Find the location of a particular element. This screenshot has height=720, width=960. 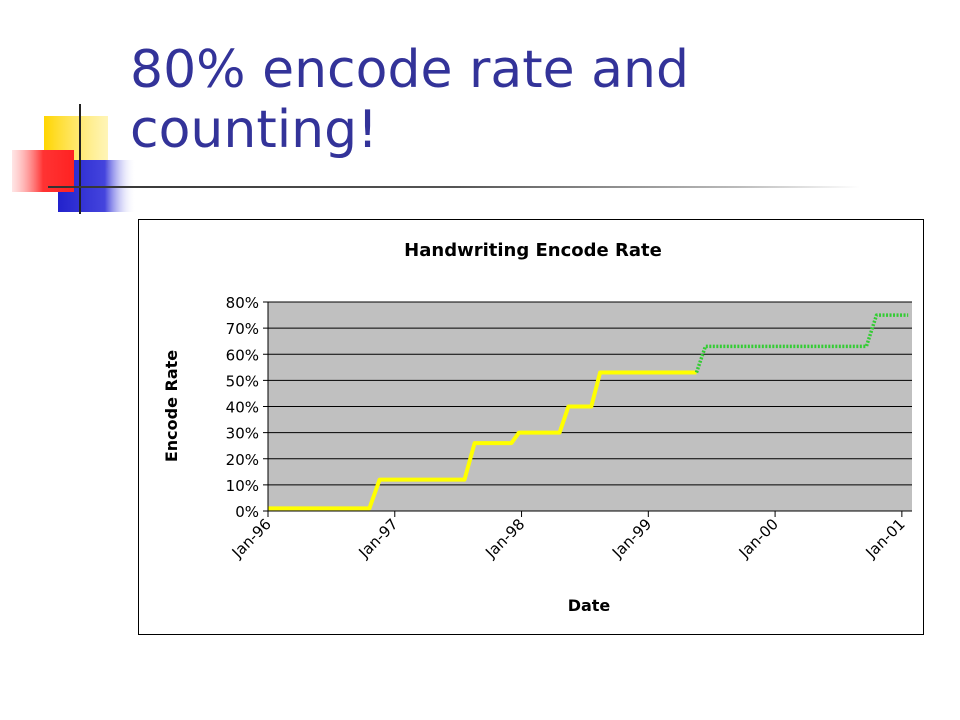

y-tick-label: 20% is located at coordinates (242, 460).